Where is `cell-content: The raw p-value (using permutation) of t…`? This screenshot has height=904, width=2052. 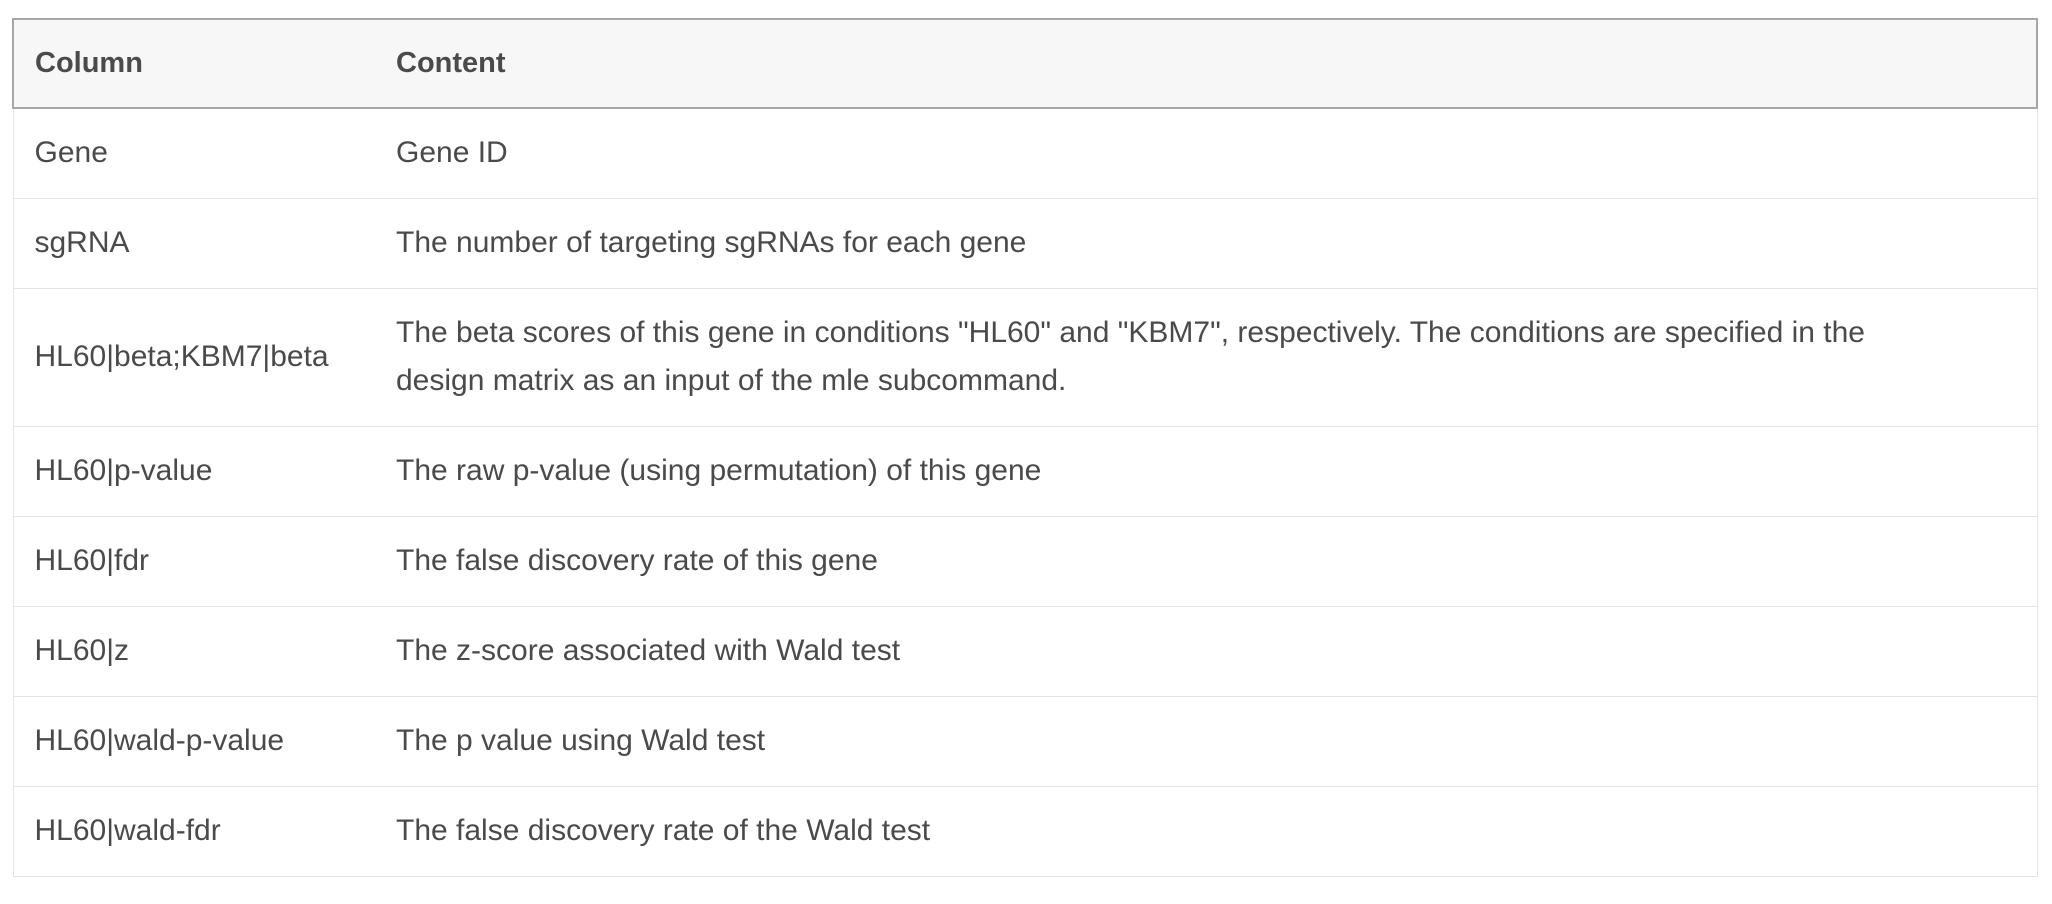 cell-content: The raw p-value (using permutation) of t… is located at coordinates (1206, 471).